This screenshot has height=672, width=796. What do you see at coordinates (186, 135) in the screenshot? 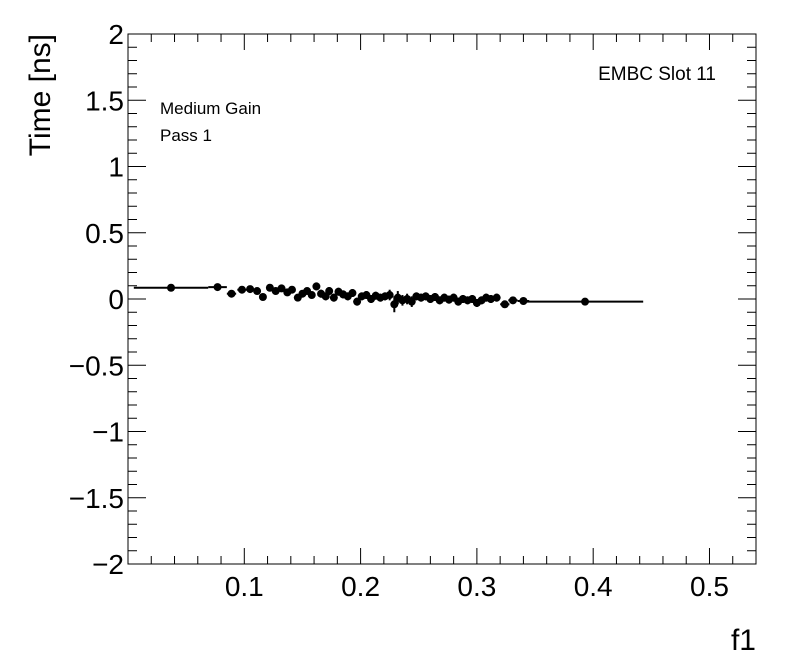
I see `annotation-pass: Pass 1` at bounding box center [186, 135].